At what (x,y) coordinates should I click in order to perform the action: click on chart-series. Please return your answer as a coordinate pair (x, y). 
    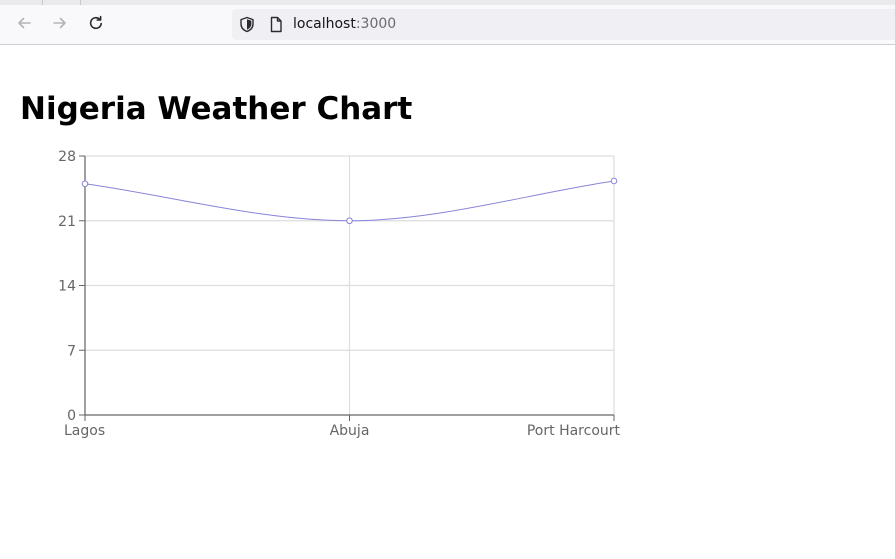
    Looking at the image, I should click on (349, 201).